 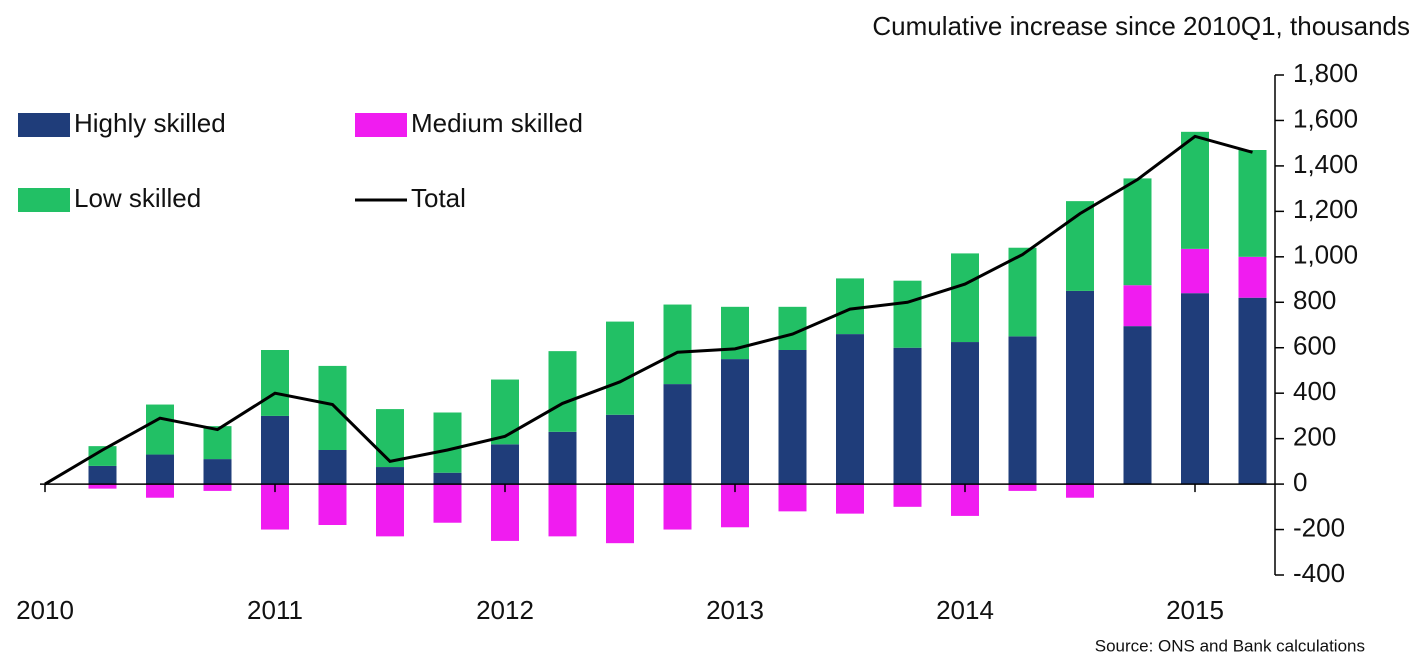 I want to click on x-tick-label: 2011, so click(x=275, y=610).